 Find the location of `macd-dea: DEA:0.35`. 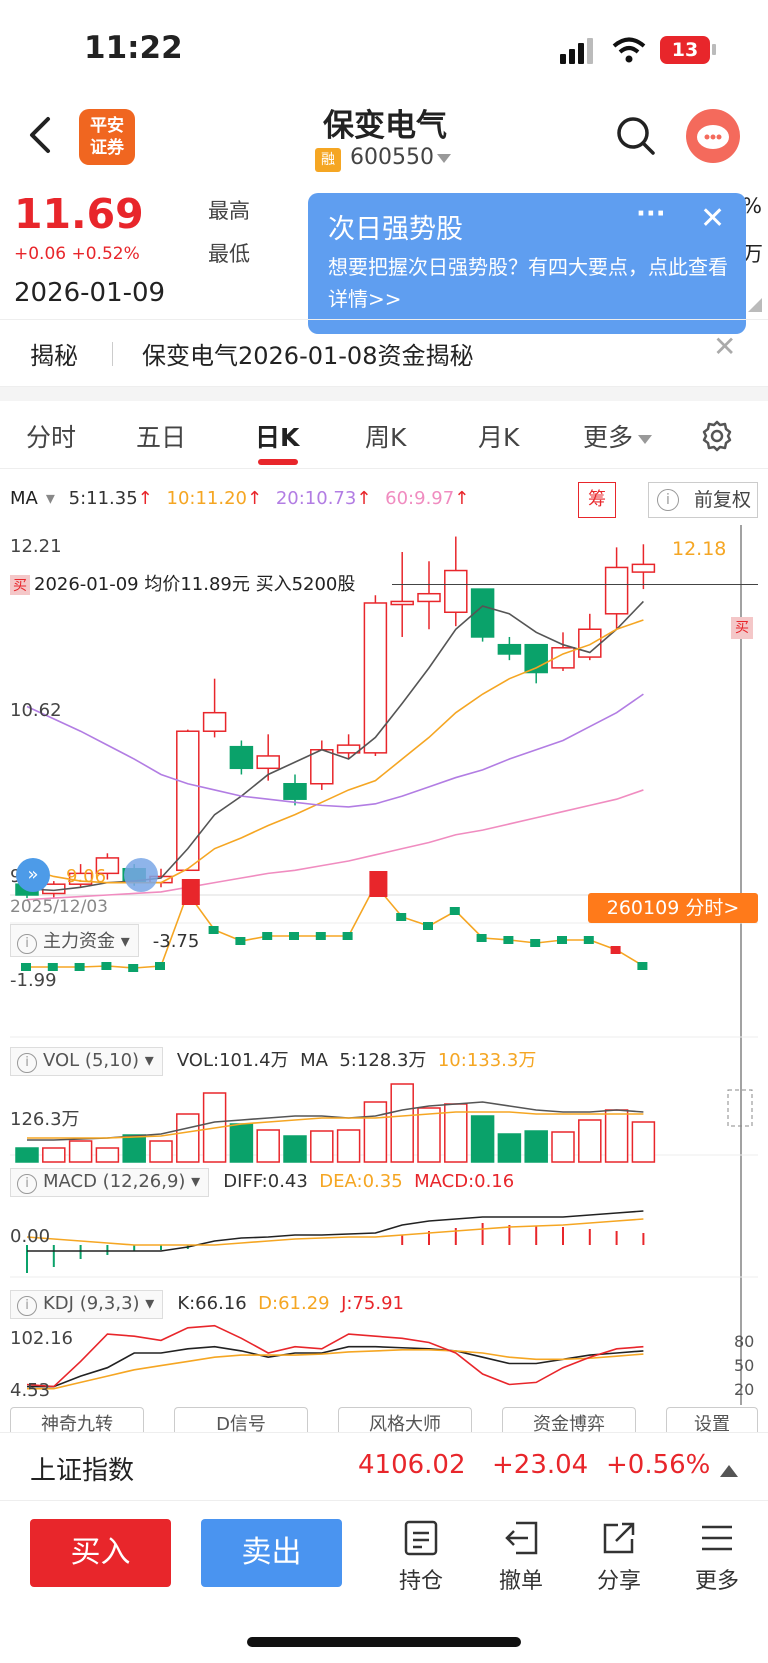

macd-dea: DEA:0.35 is located at coordinates (361, 1181).